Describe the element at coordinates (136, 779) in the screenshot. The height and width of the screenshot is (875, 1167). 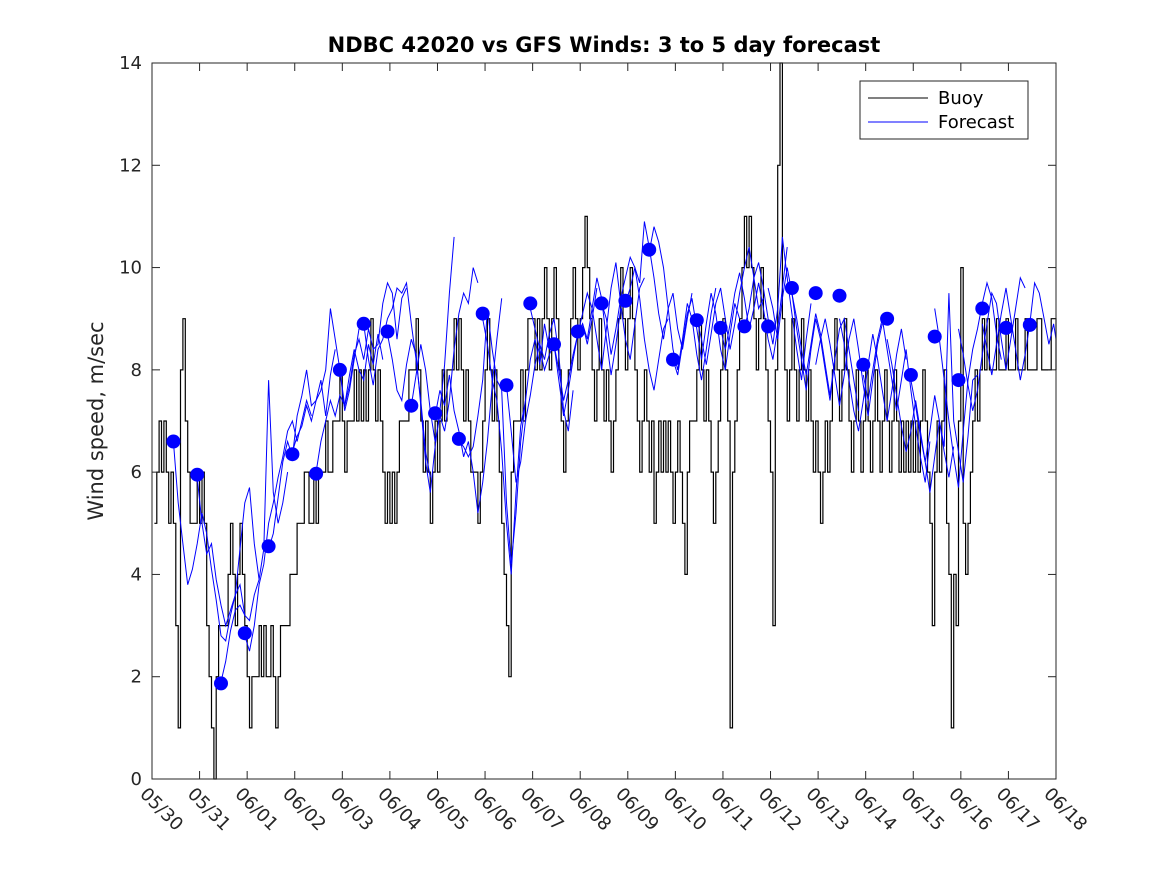
I see `y-tick-label: 0` at that location.